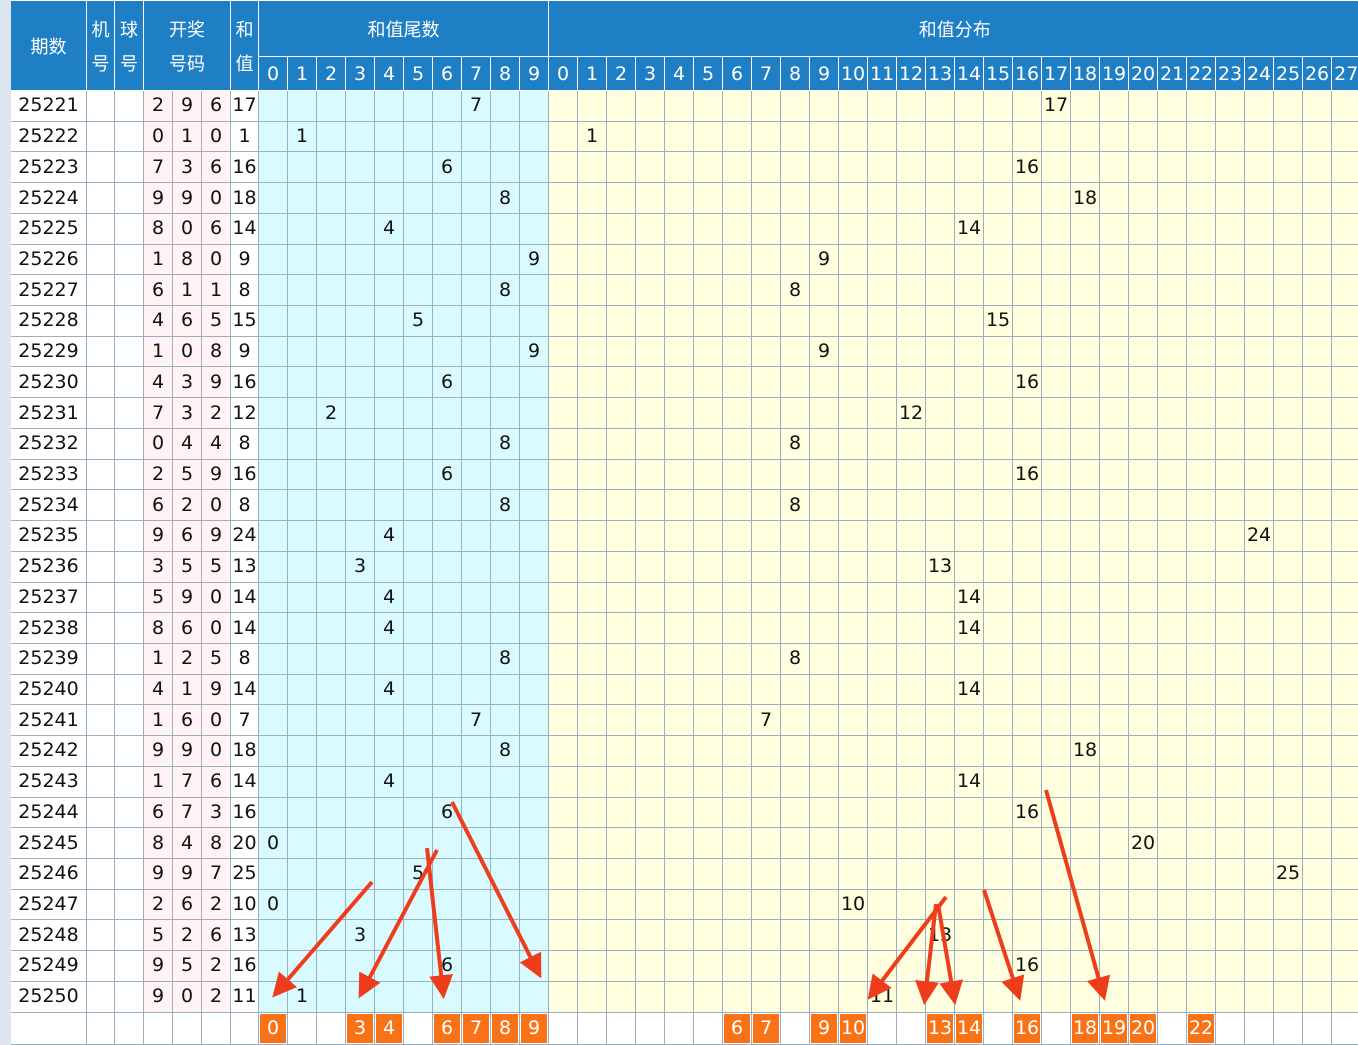 The width and height of the screenshot is (1358, 1045). Describe the element at coordinates (534, 351) in the screenshot. I see `tail-mark: 9` at that location.